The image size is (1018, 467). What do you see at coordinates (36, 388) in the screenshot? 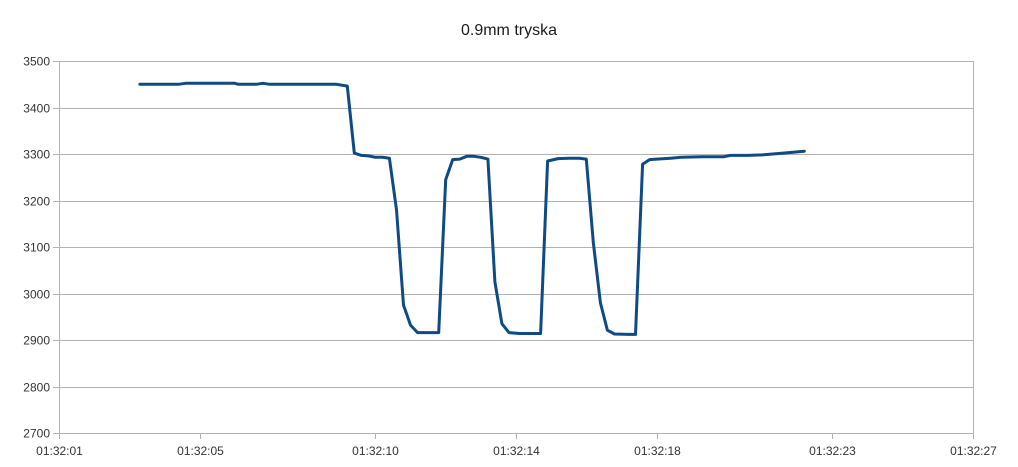
I see `y-tick-label: 2800` at bounding box center [36, 388].